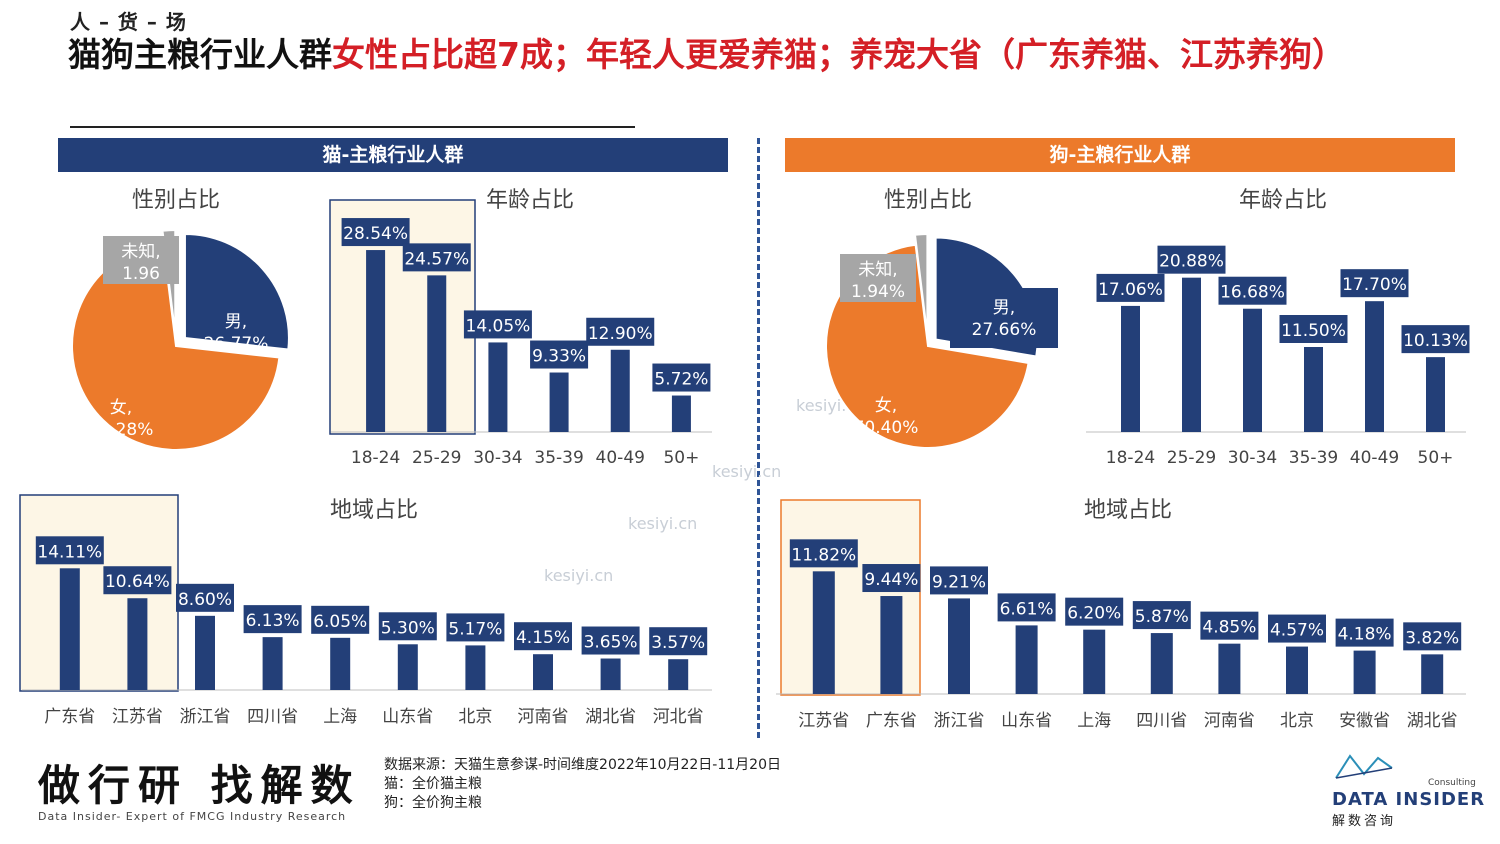 This screenshot has height=844, width=1500. What do you see at coordinates (543, 717) in the screenshot?
I see `x-tick-label: 河南省` at bounding box center [543, 717].